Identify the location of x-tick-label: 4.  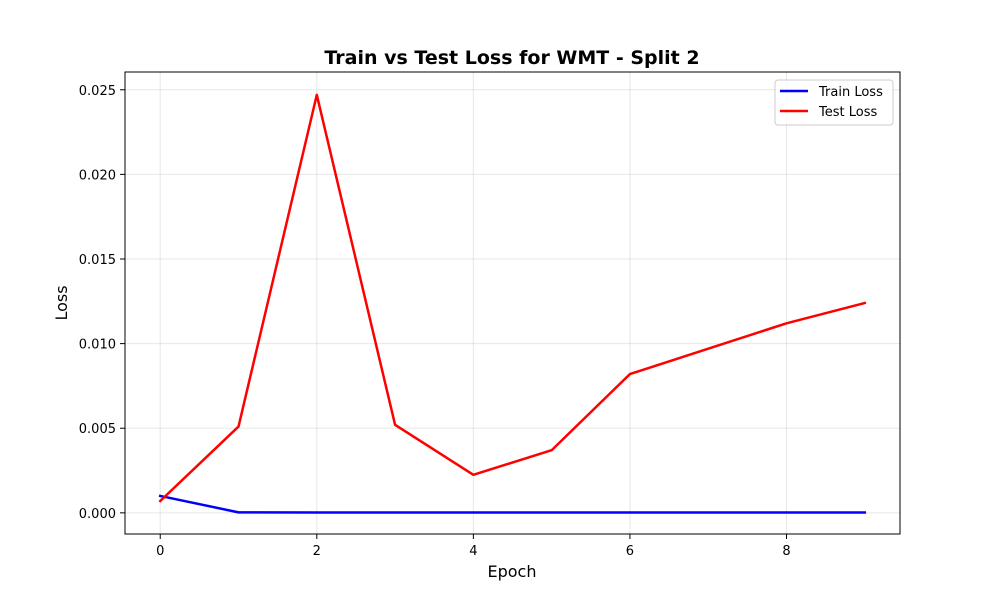
(473, 551).